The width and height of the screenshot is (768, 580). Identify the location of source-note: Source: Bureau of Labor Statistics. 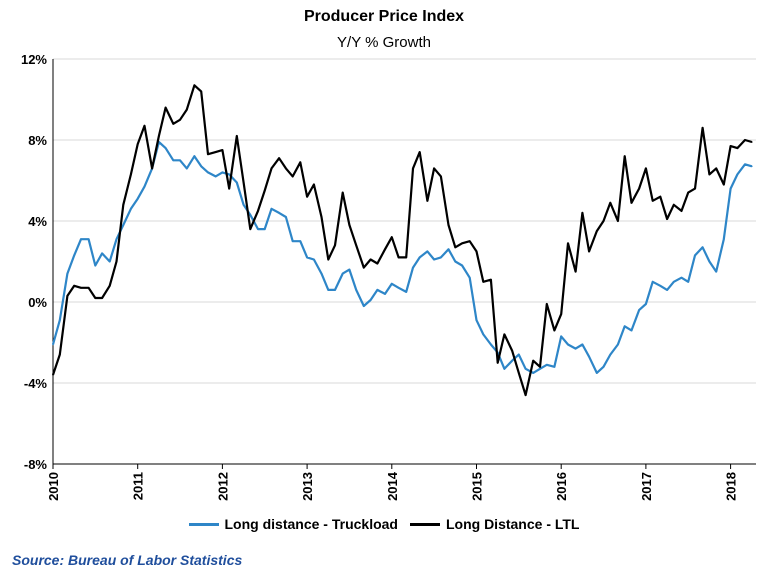
(127, 560).